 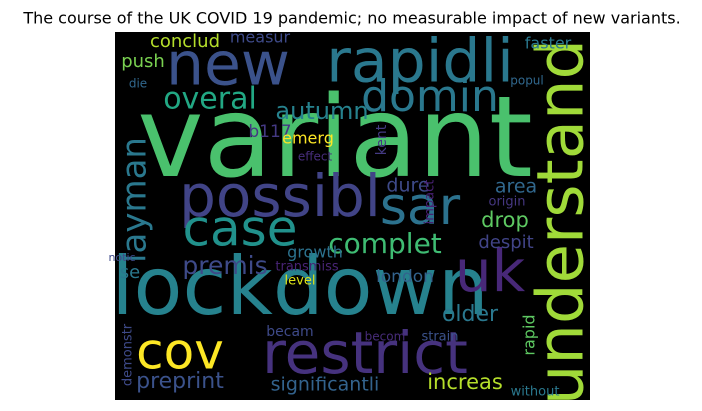 I want to click on word: autumn, so click(x=321, y=111).